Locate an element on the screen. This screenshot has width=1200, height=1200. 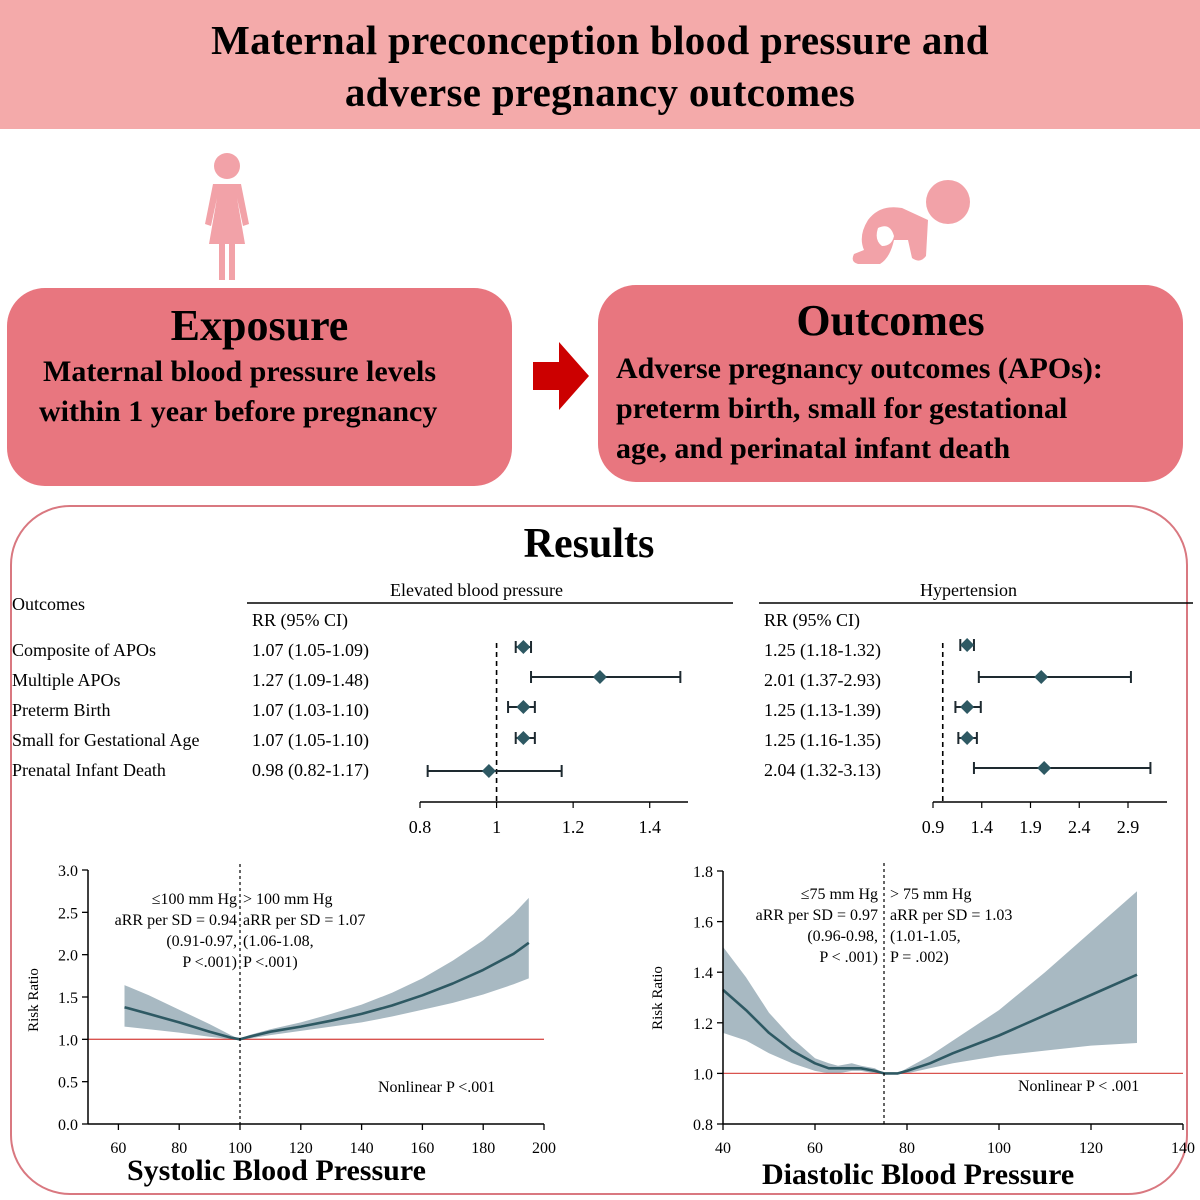
annotation-right-line: (1.01-1.05, is located at coordinates (925, 936).